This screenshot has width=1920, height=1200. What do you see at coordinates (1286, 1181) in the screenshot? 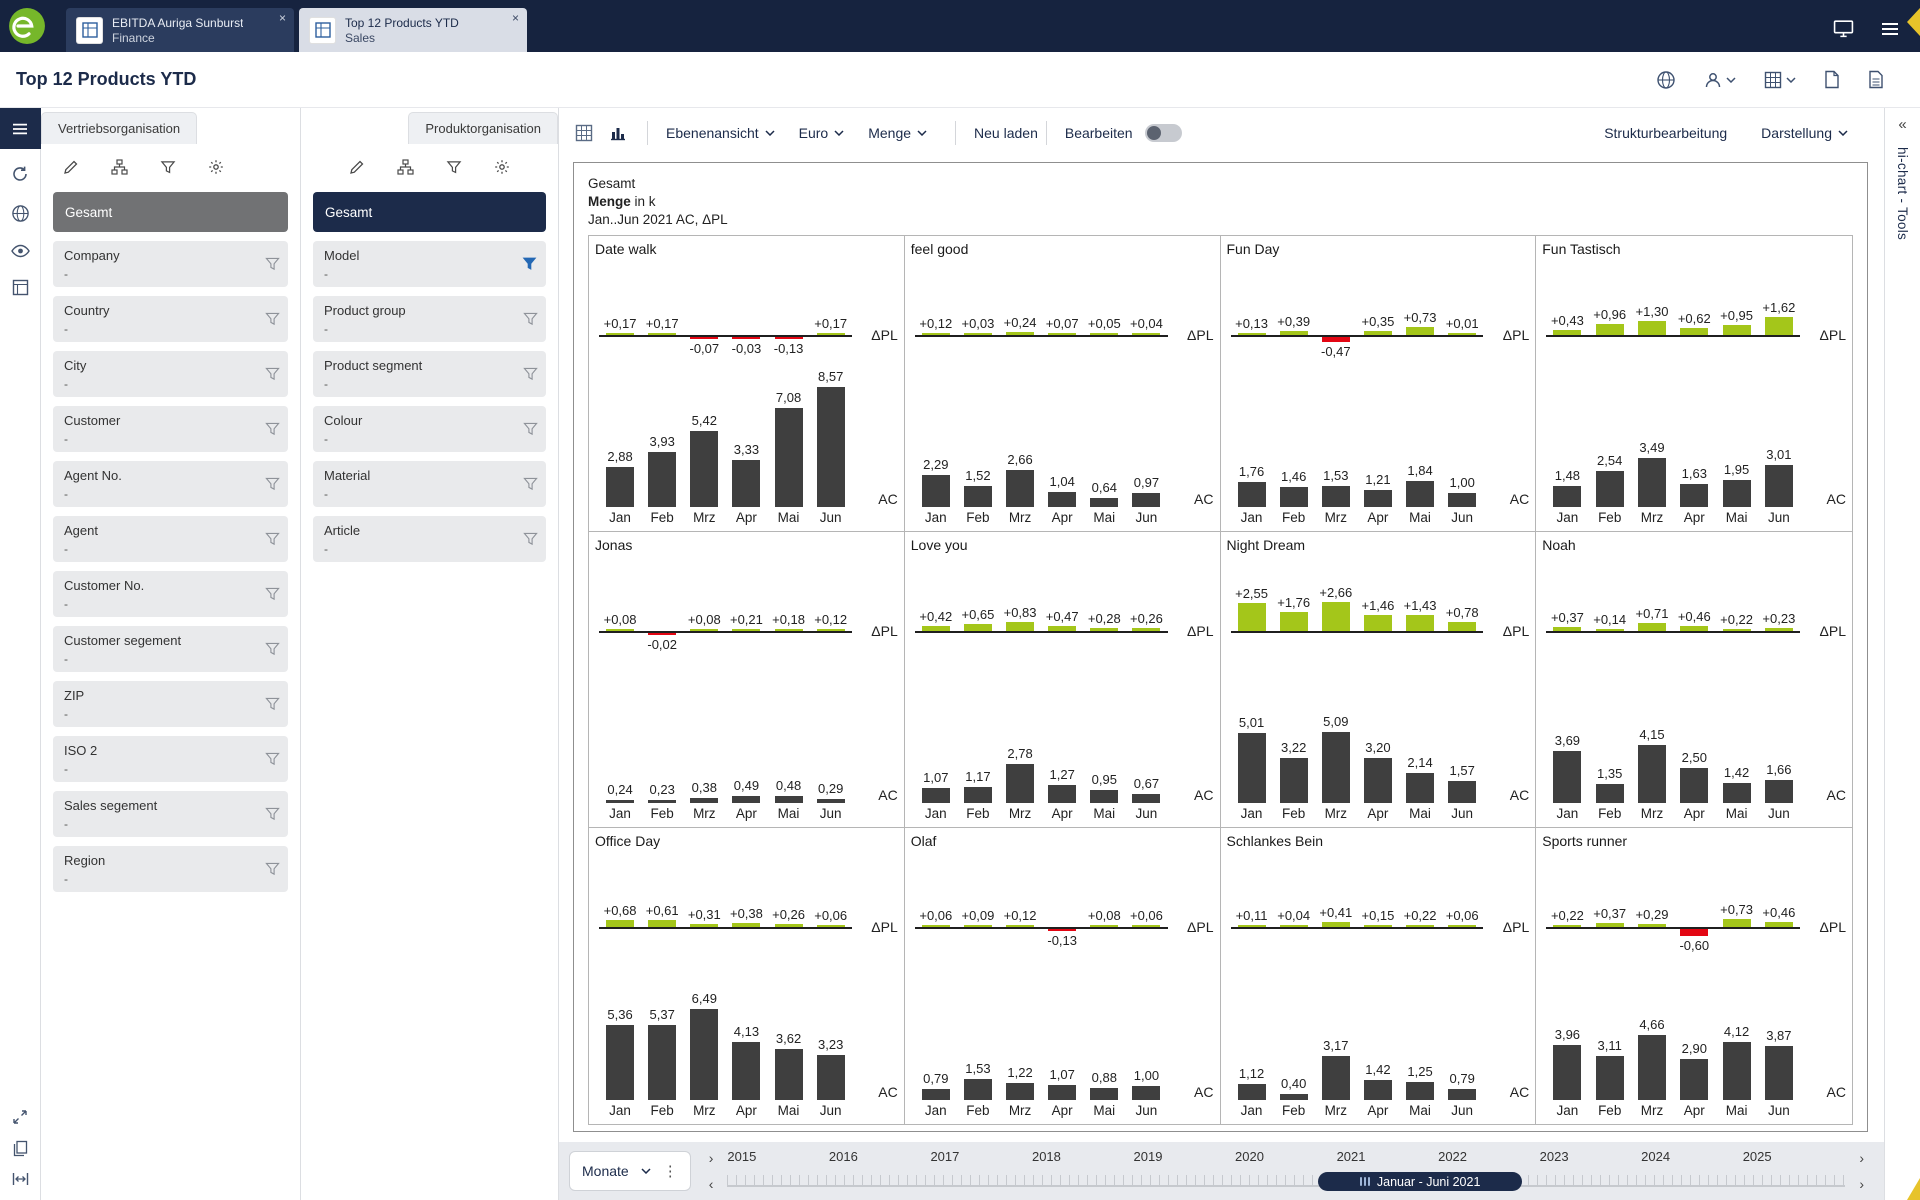
I see `timeline-track` at bounding box center [1286, 1181].